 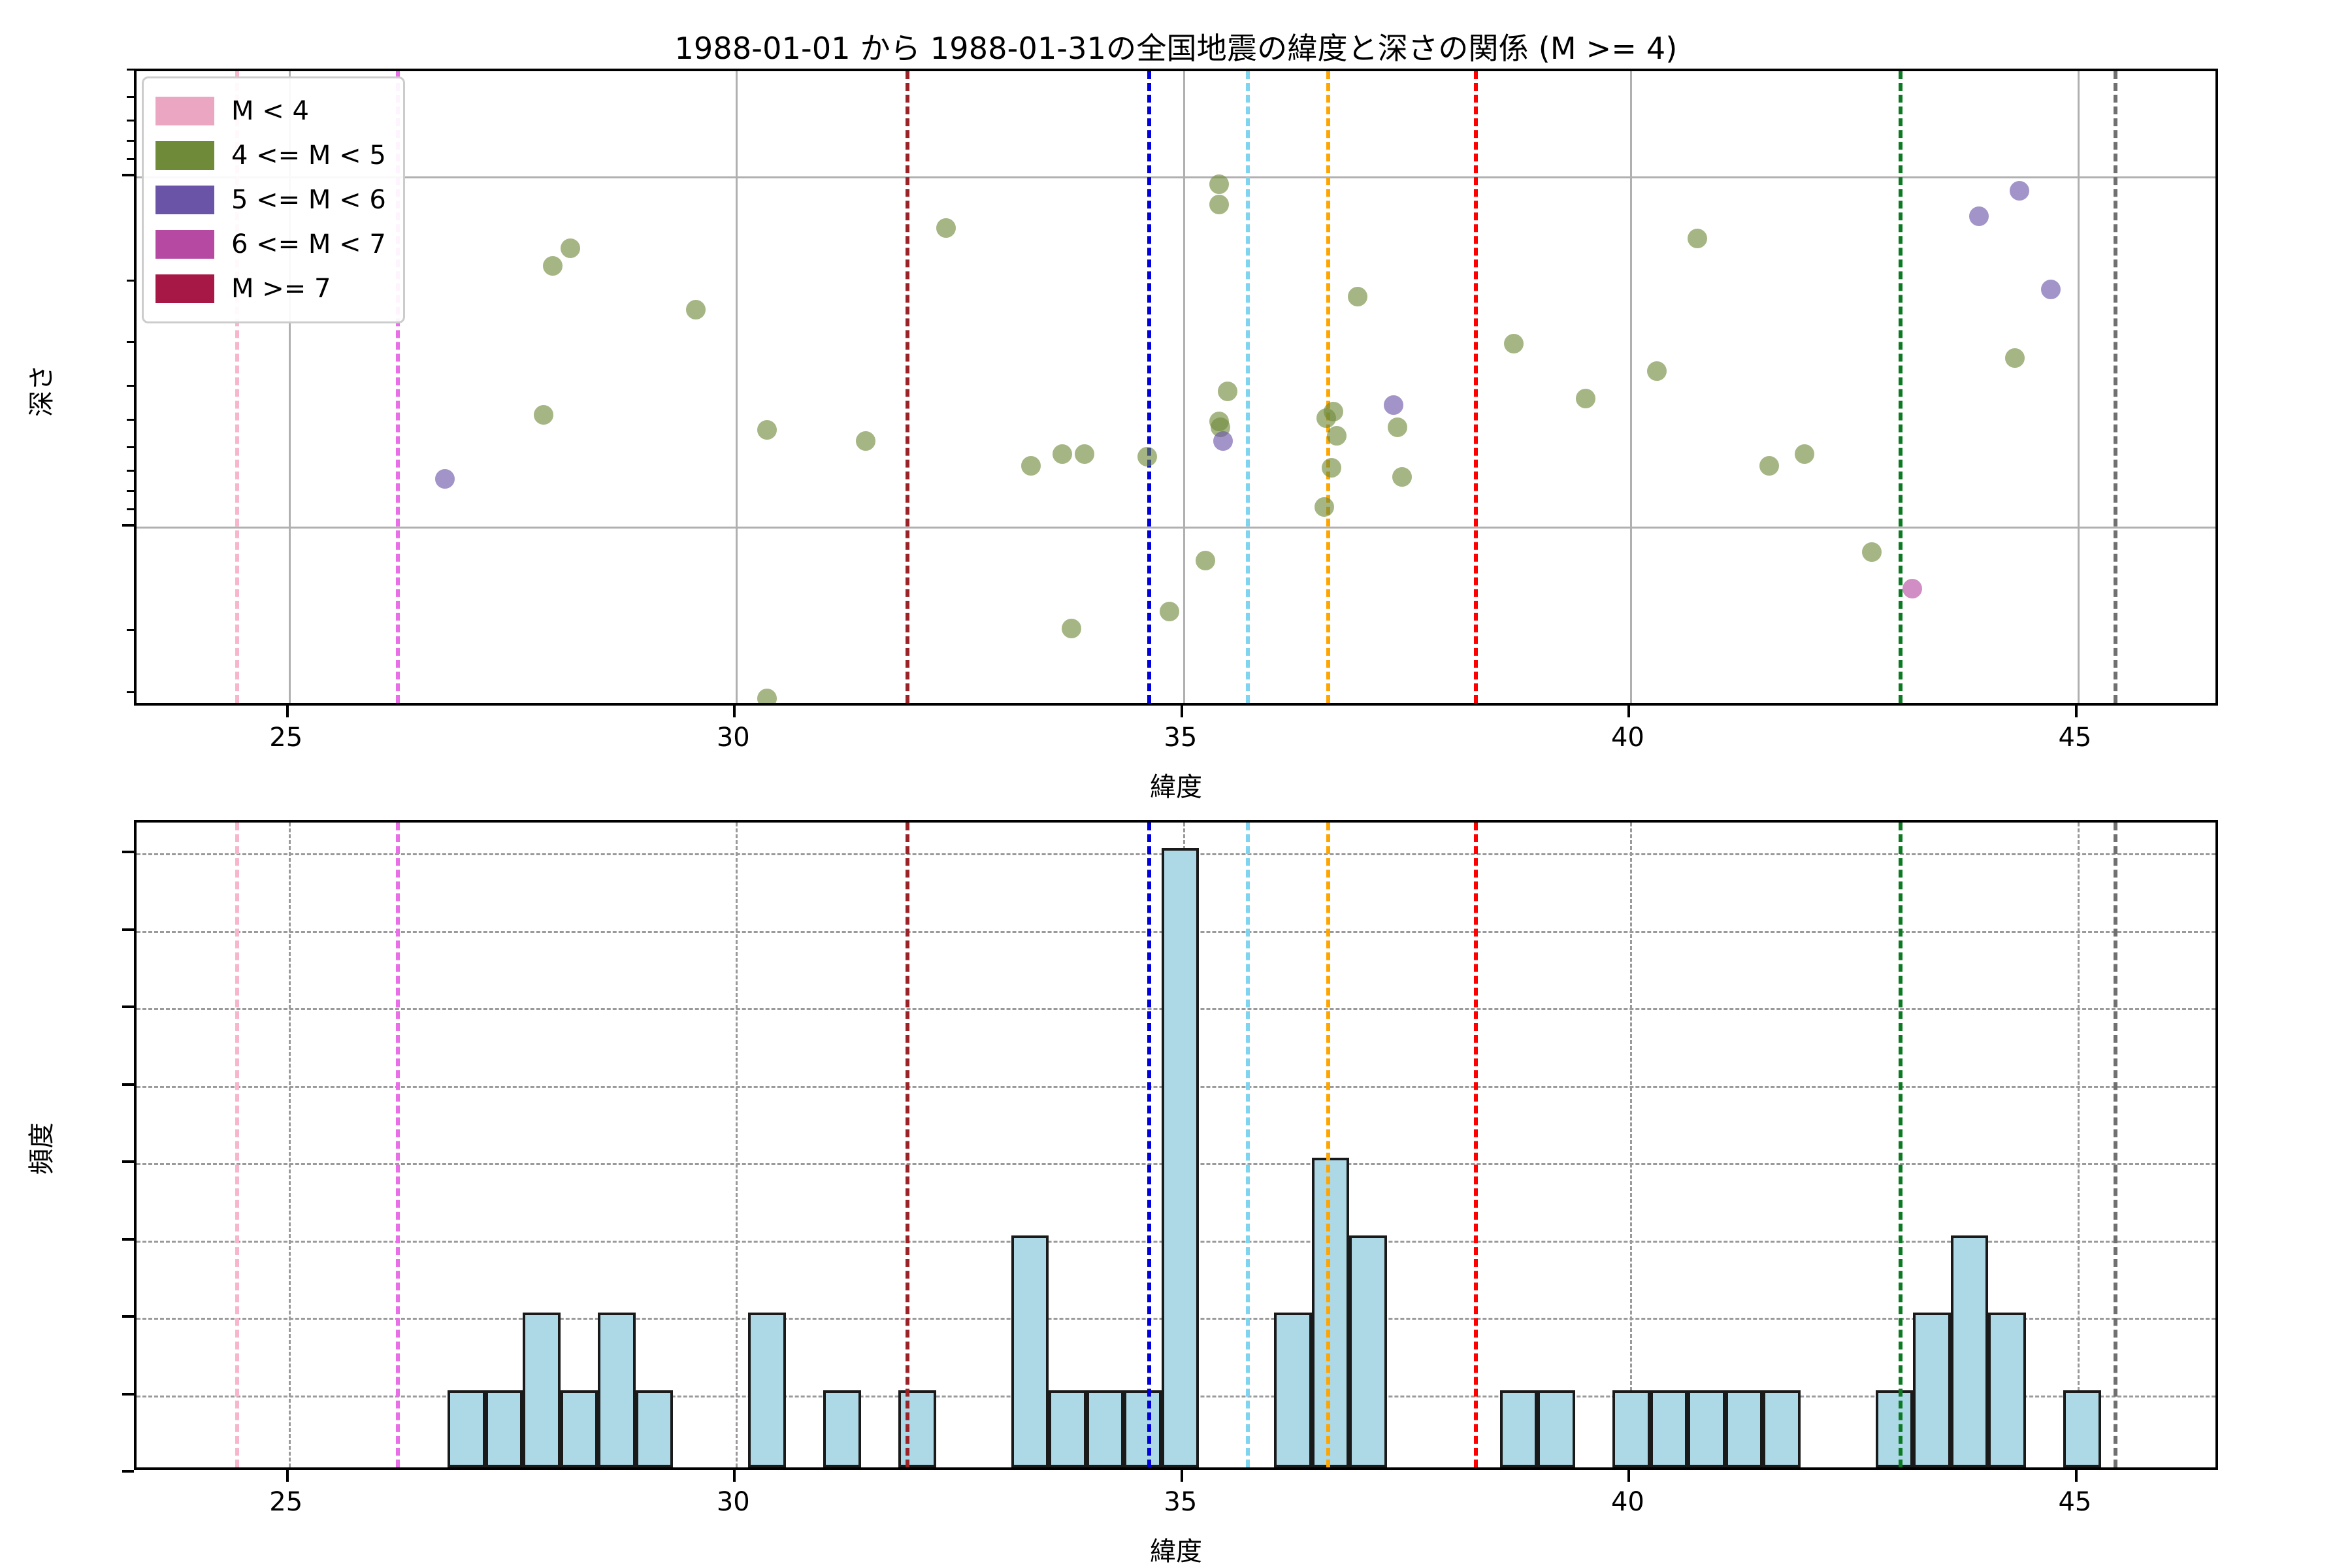 What do you see at coordinates (42, 1148) in the screenshot?
I see `hist-yaxis-title: 頻度` at bounding box center [42, 1148].